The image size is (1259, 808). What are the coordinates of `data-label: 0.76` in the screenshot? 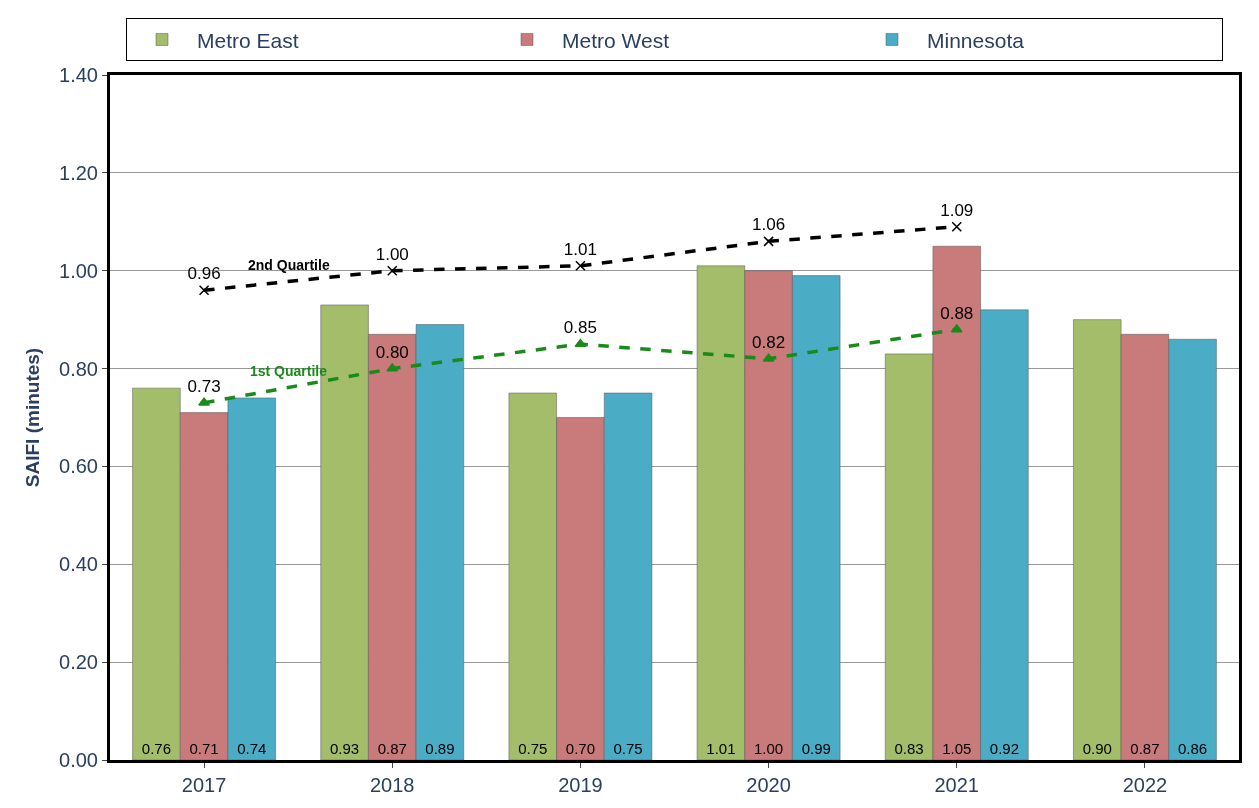 It's located at (156, 748).